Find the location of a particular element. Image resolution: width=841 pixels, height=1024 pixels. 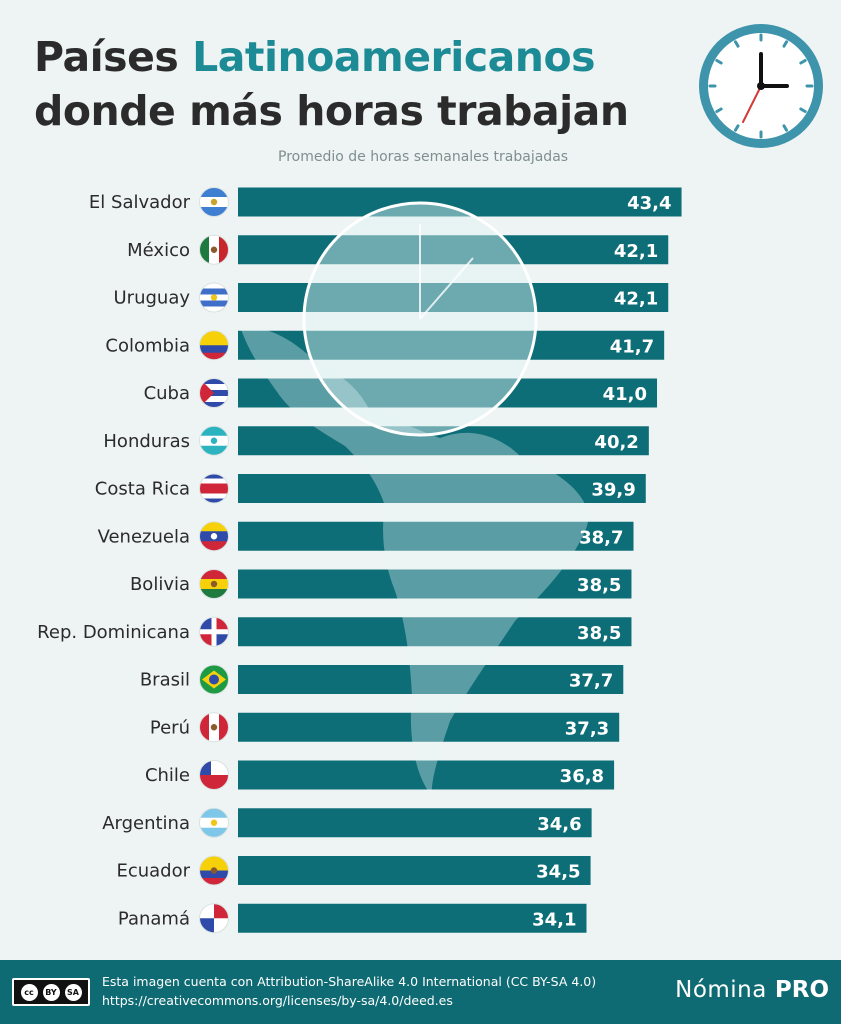

category-label: México is located at coordinates (158, 250).